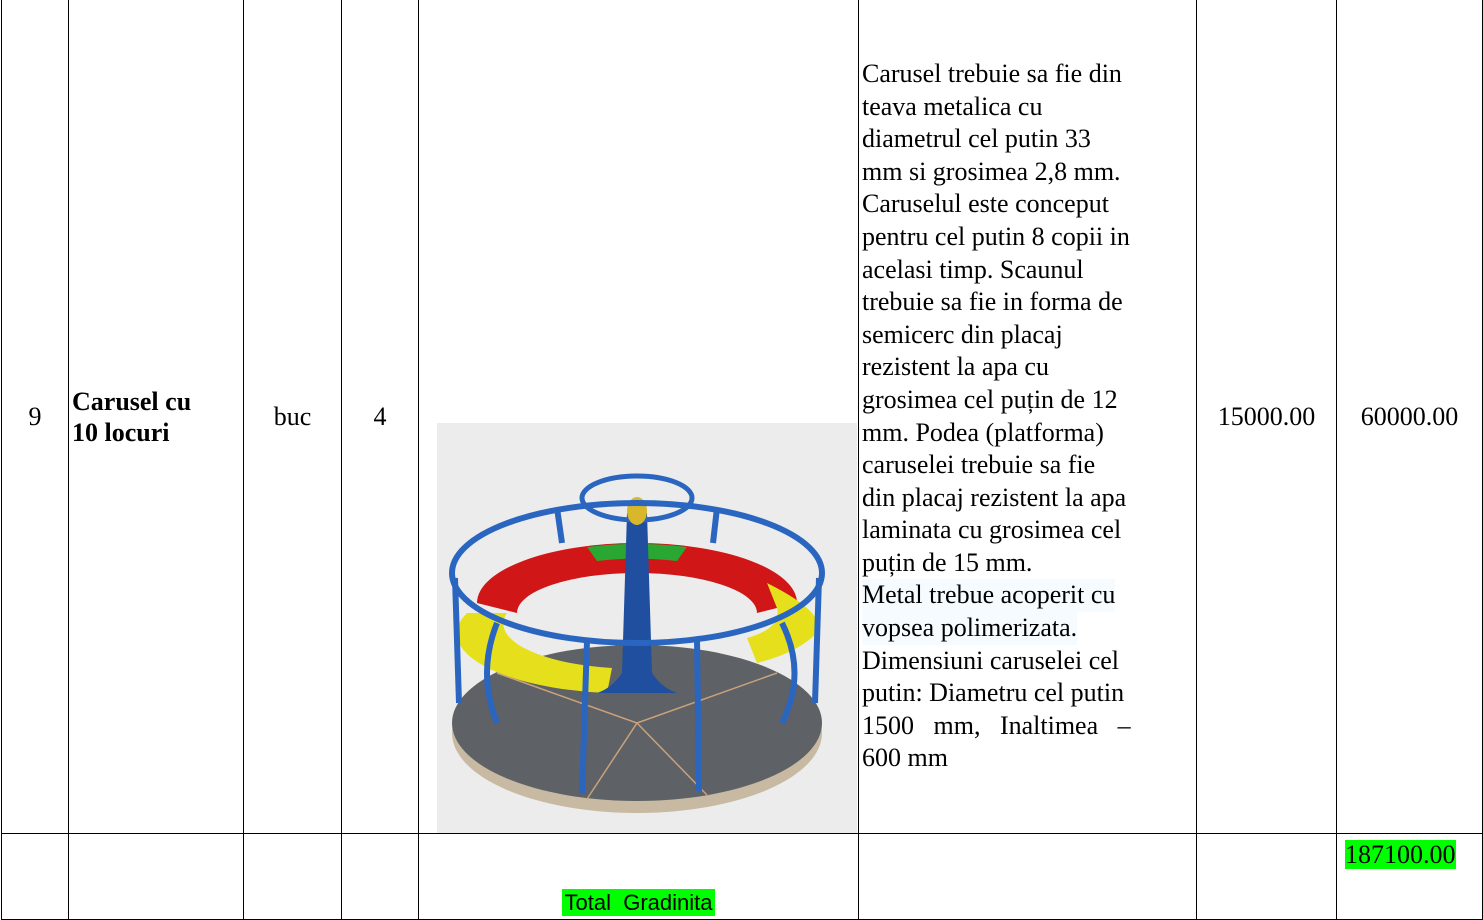  I want to click on description-line: diametrul cel putin 33, so click(976, 139).